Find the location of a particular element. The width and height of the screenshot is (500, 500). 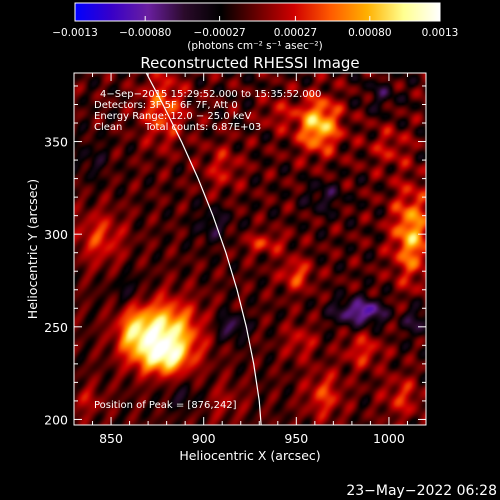

colorbar-unit-label: (photons cm⁻² s⁻¹ asec⁻²) is located at coordinates (254, 46).